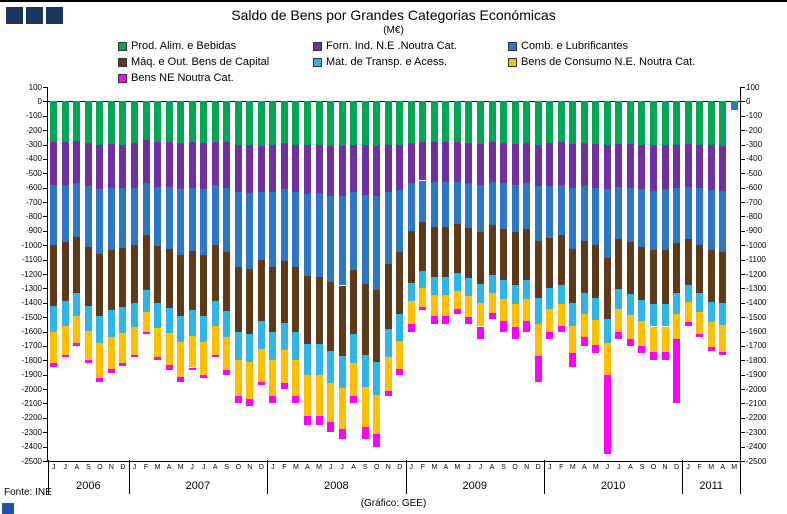  What do you see at coordinates (410, 46) in the screenshot?
I see `legend-item: Forn. Ind. N.E .Noutra Cat.` at bounding box center [410, 46].